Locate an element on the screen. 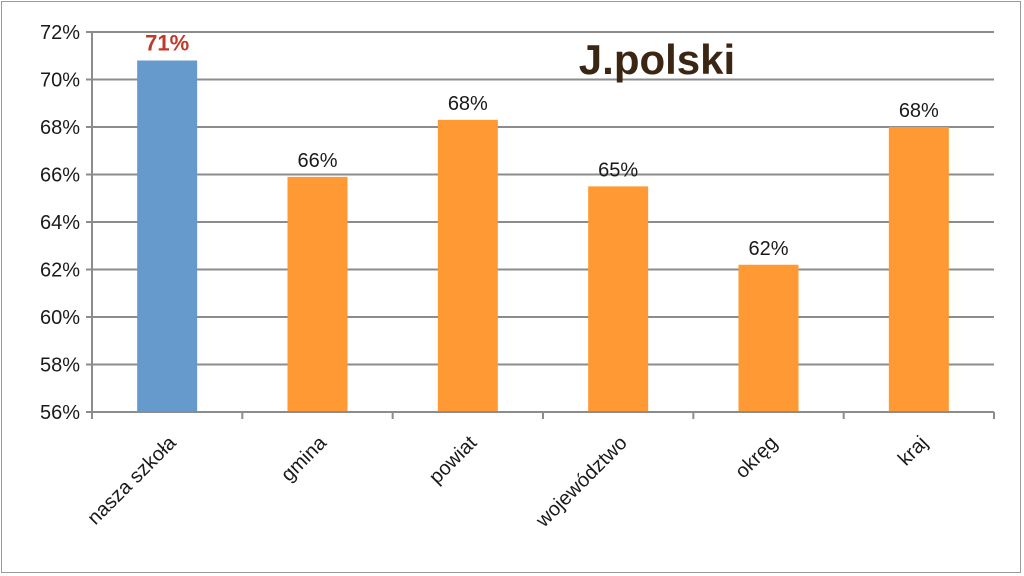  x-category-label: nasza szkoła is located at coordinates (132, 480).